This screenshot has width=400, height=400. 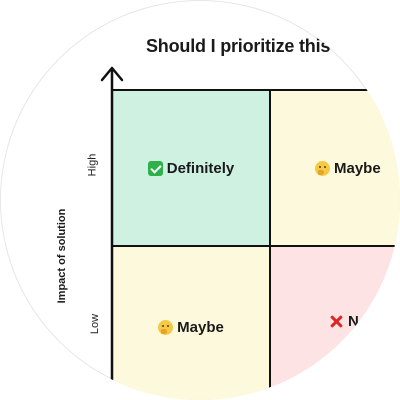 What do you see at coordinates (155, 168) in the screenshot?
I see `check-mark-icon` at bounding box center [155, 168].